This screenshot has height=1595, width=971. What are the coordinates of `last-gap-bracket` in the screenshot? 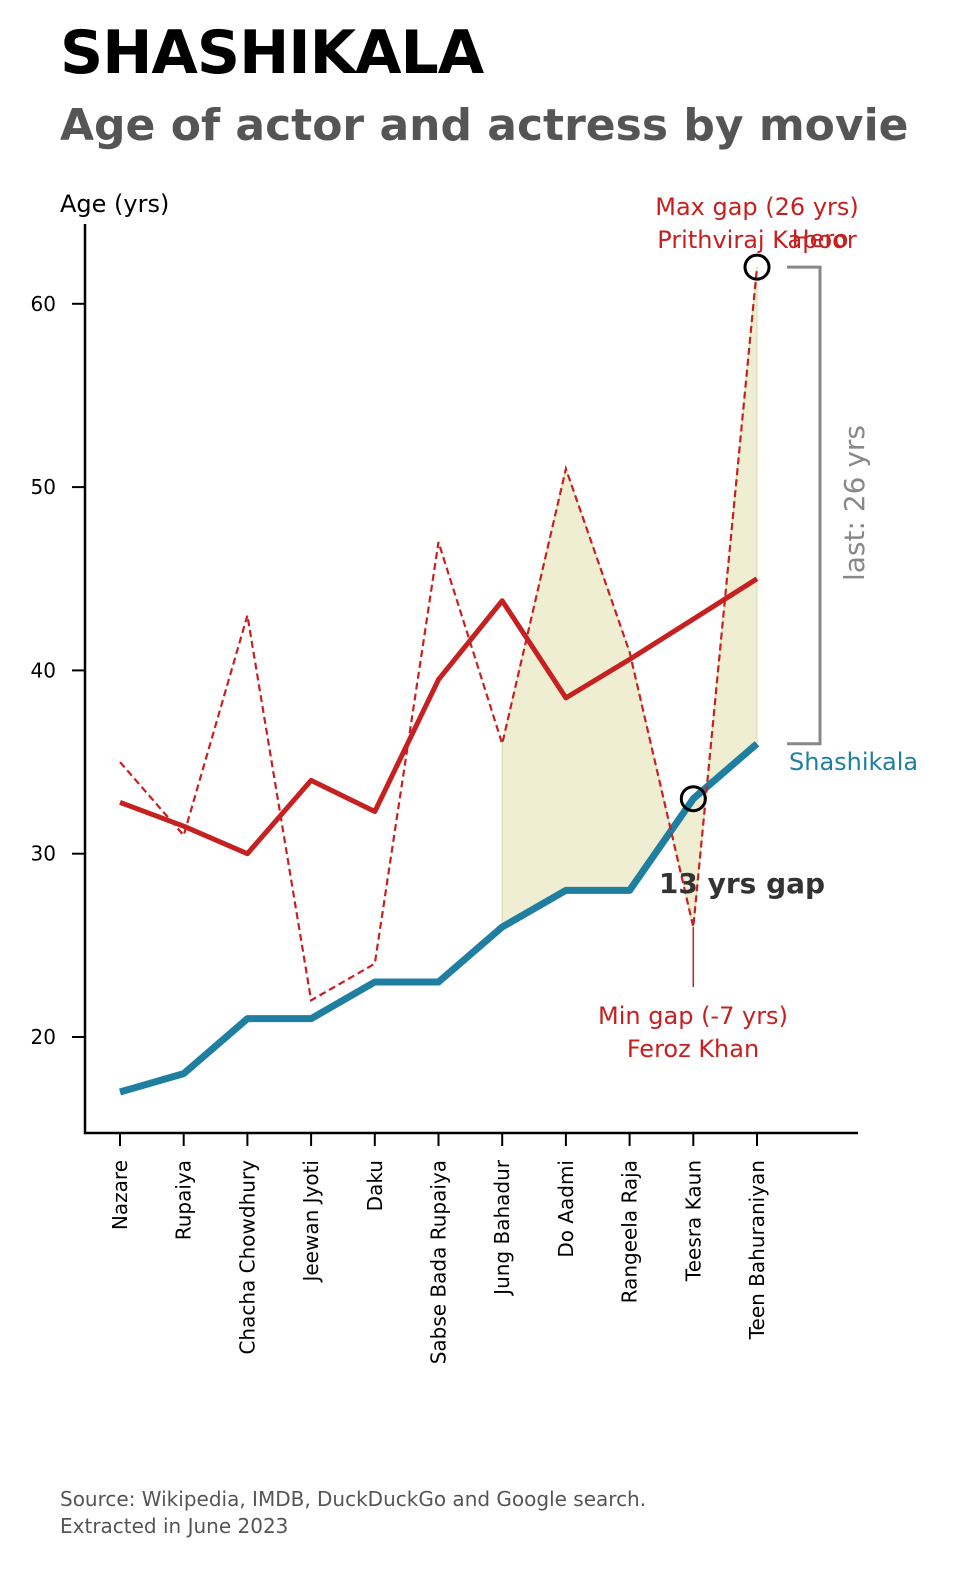 It's located at (804, 505).